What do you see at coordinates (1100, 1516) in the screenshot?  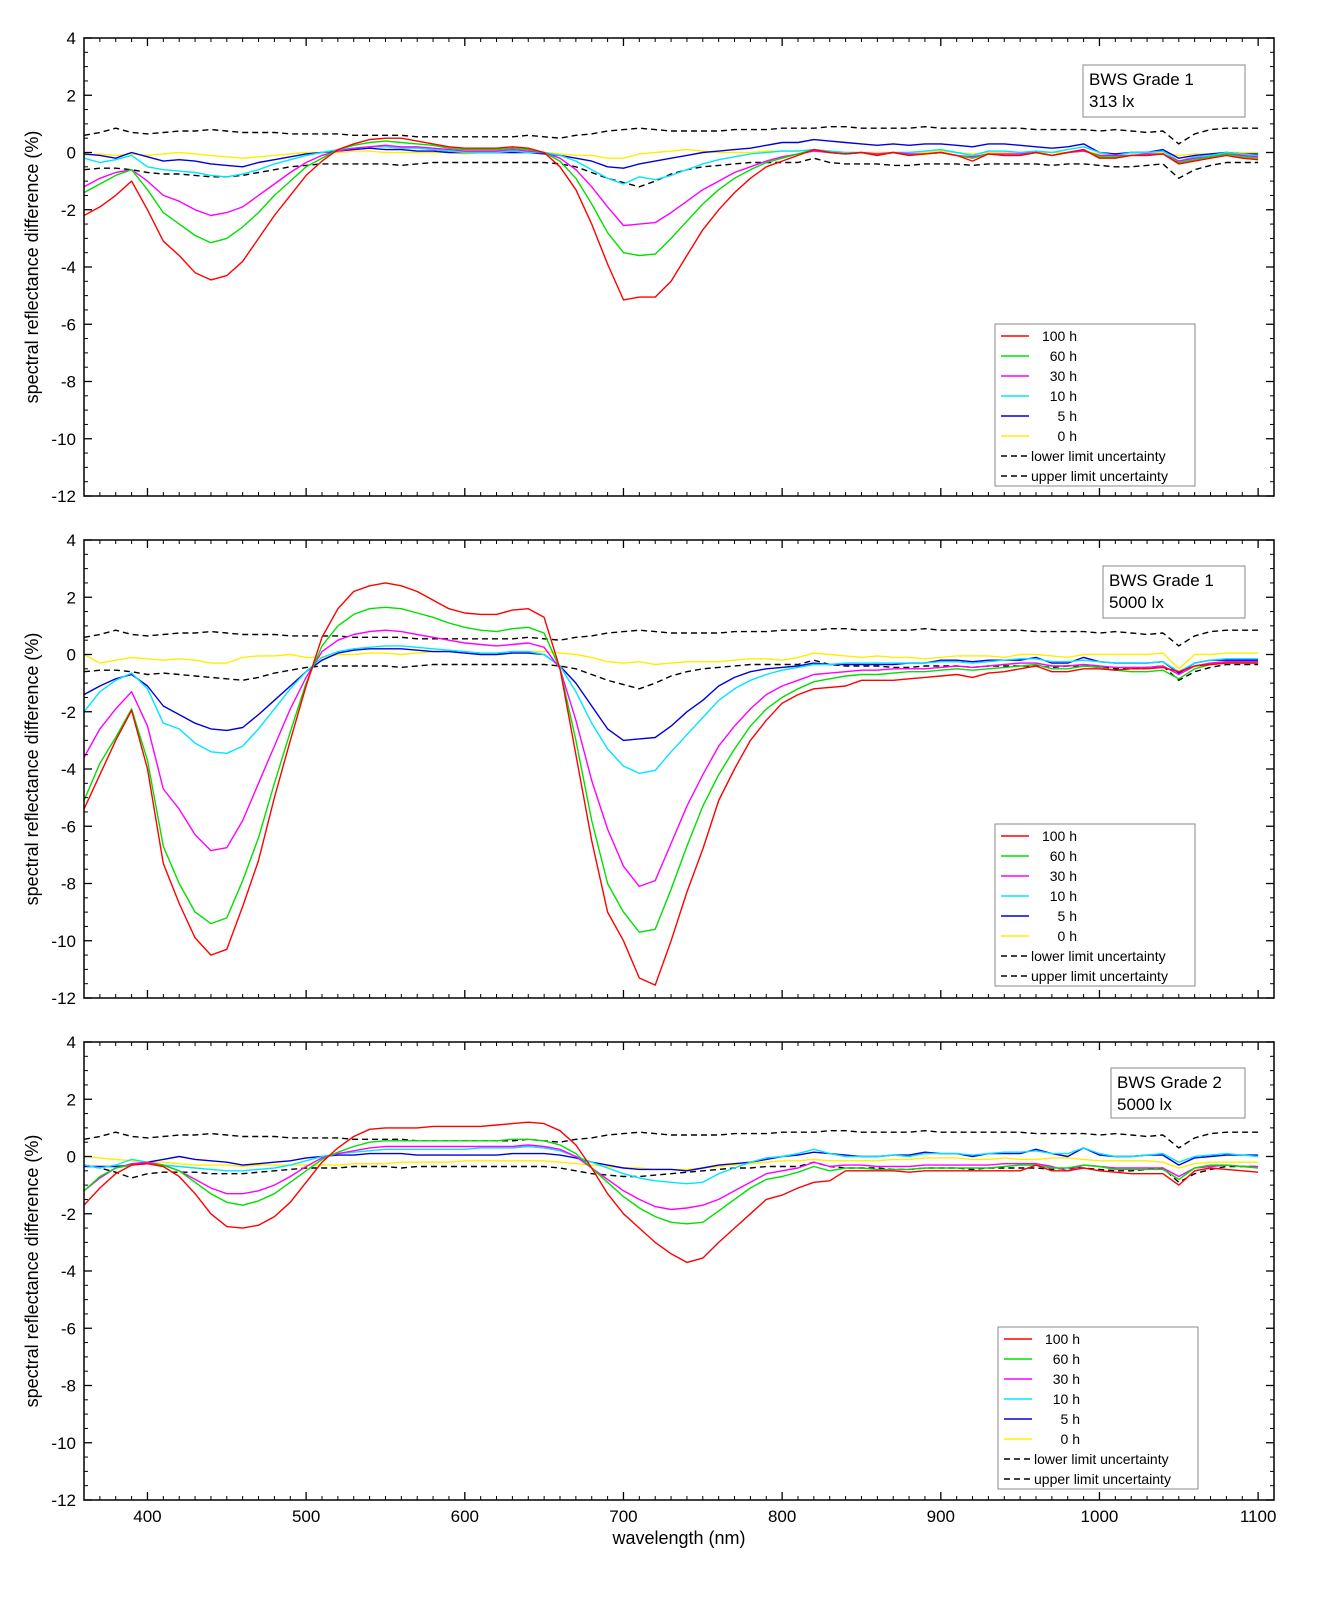 I see `x-tick-label: 1000` at bounding box center [1100, 1516].